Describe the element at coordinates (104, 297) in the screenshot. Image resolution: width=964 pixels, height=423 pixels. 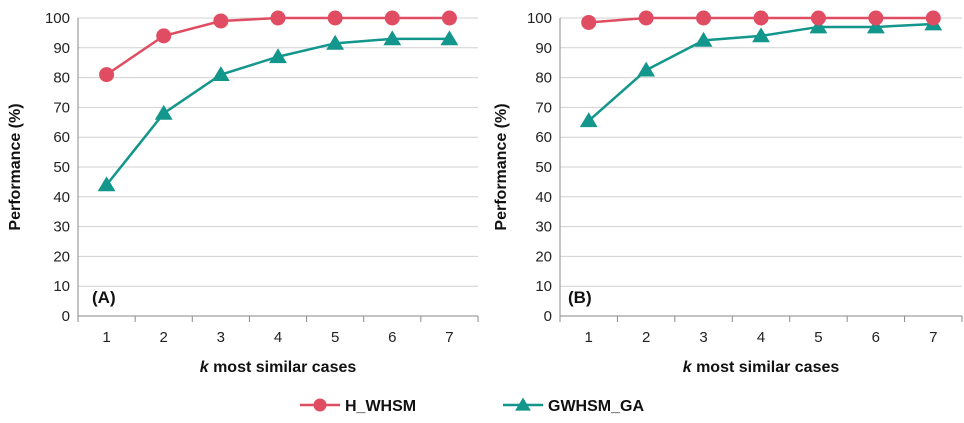
I see `panel-label: (A)` at that location.